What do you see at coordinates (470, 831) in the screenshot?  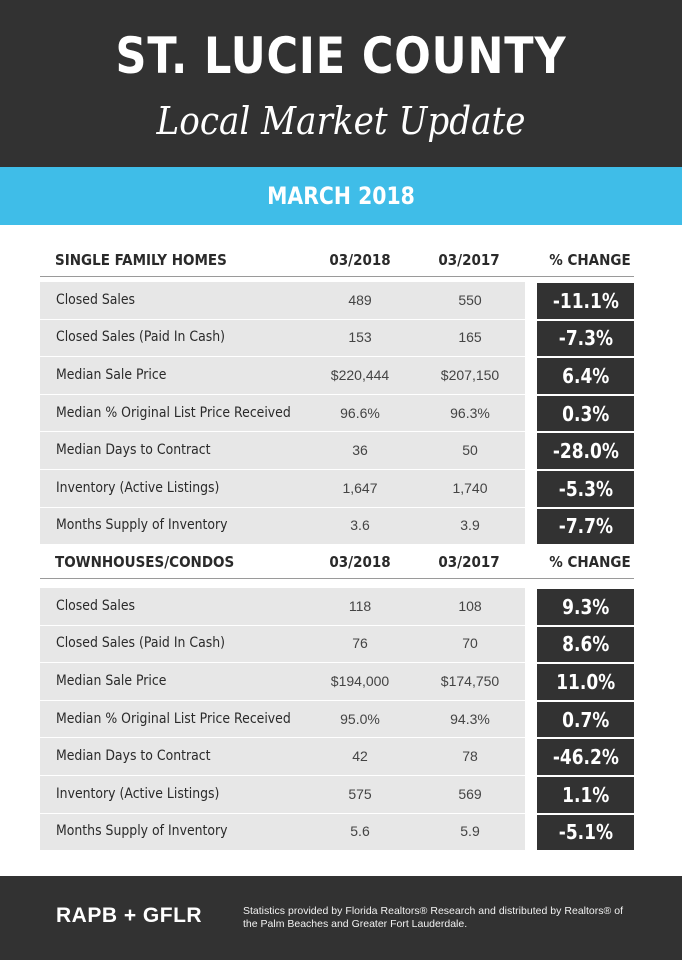 I see `value-previous: 5.9` at bounding box center [470, 831].